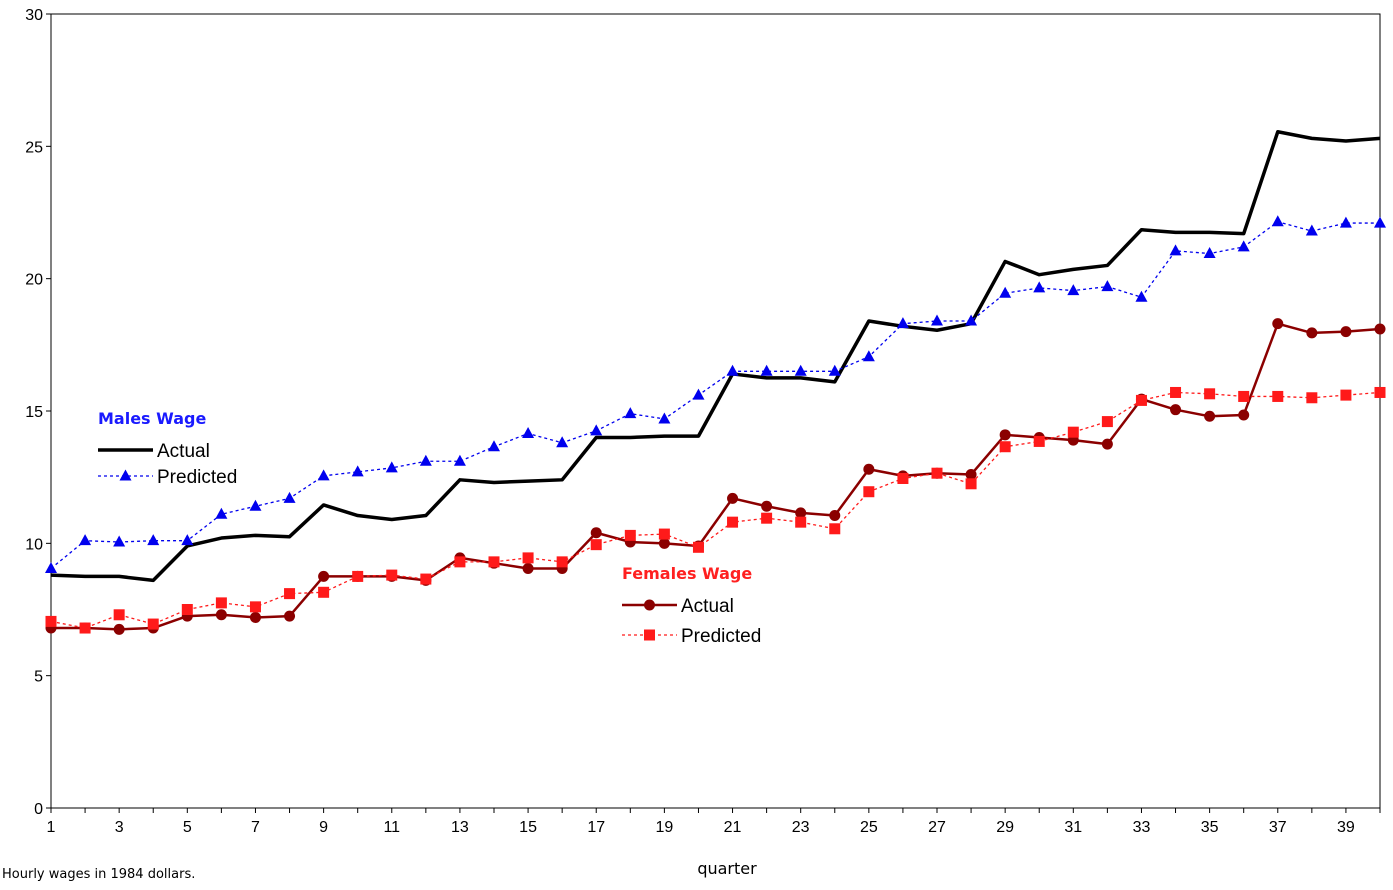 The width and height of the screenshot is (1393, 890). Describe the element at coordinates (1142, 827) in the screenshot. I see `x-tick-label: 33` at that location.